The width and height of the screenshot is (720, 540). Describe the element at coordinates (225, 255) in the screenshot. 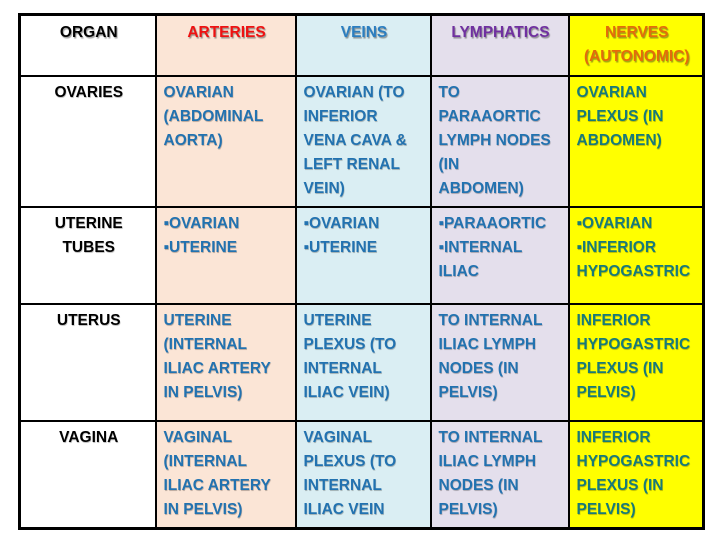

I see `cell-uterine-tubes-arteries: ▪OVARIAN ▪UTERINE` at that location.